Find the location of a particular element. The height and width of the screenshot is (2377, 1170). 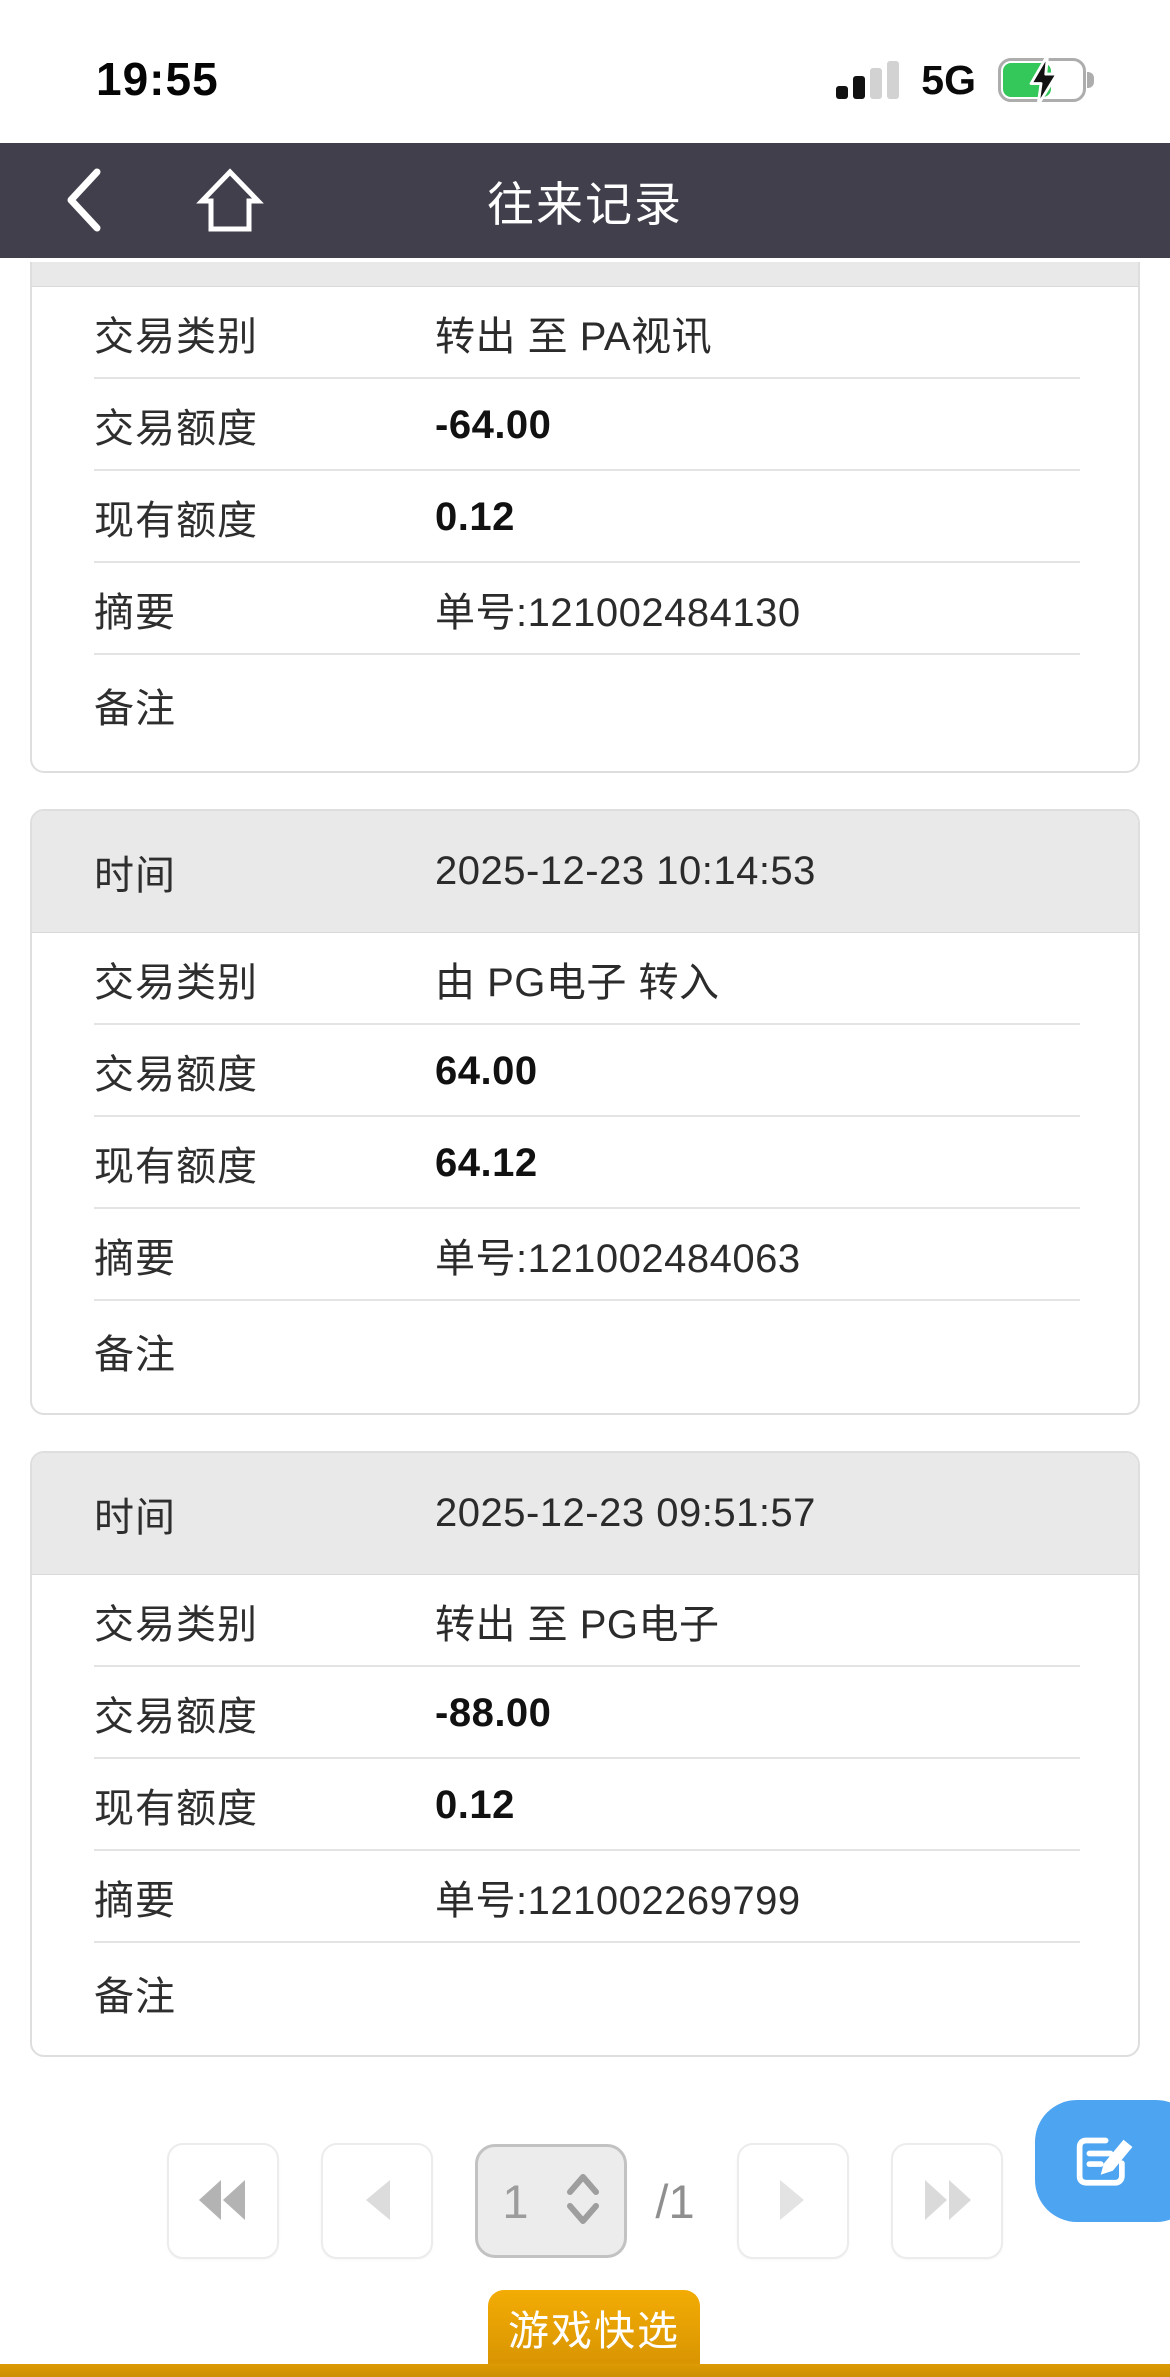

game-quick-select-button: 游戏快选 is located at coordinates (594, 2327).